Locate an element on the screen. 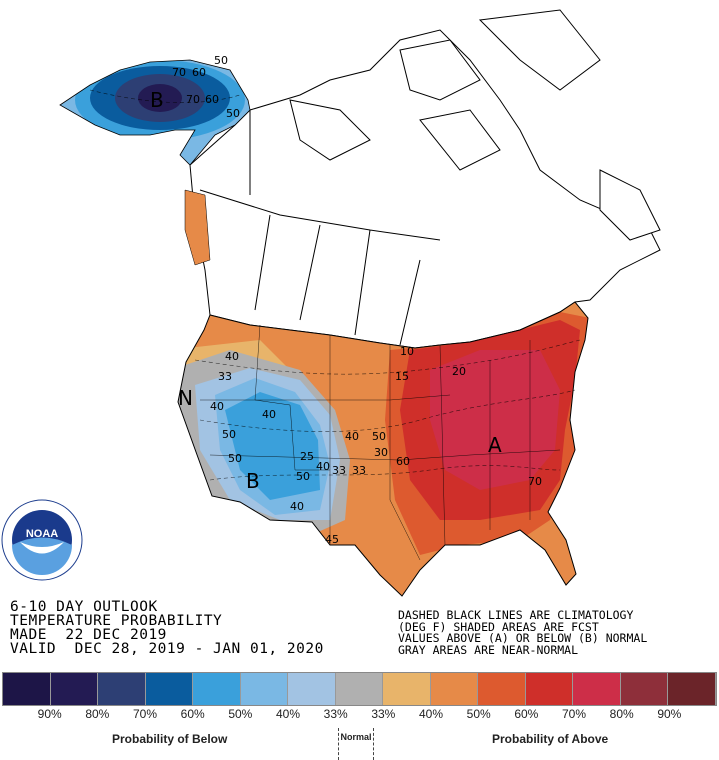  noaa-logo-text: NOAA is located at coordinates (42, 534).